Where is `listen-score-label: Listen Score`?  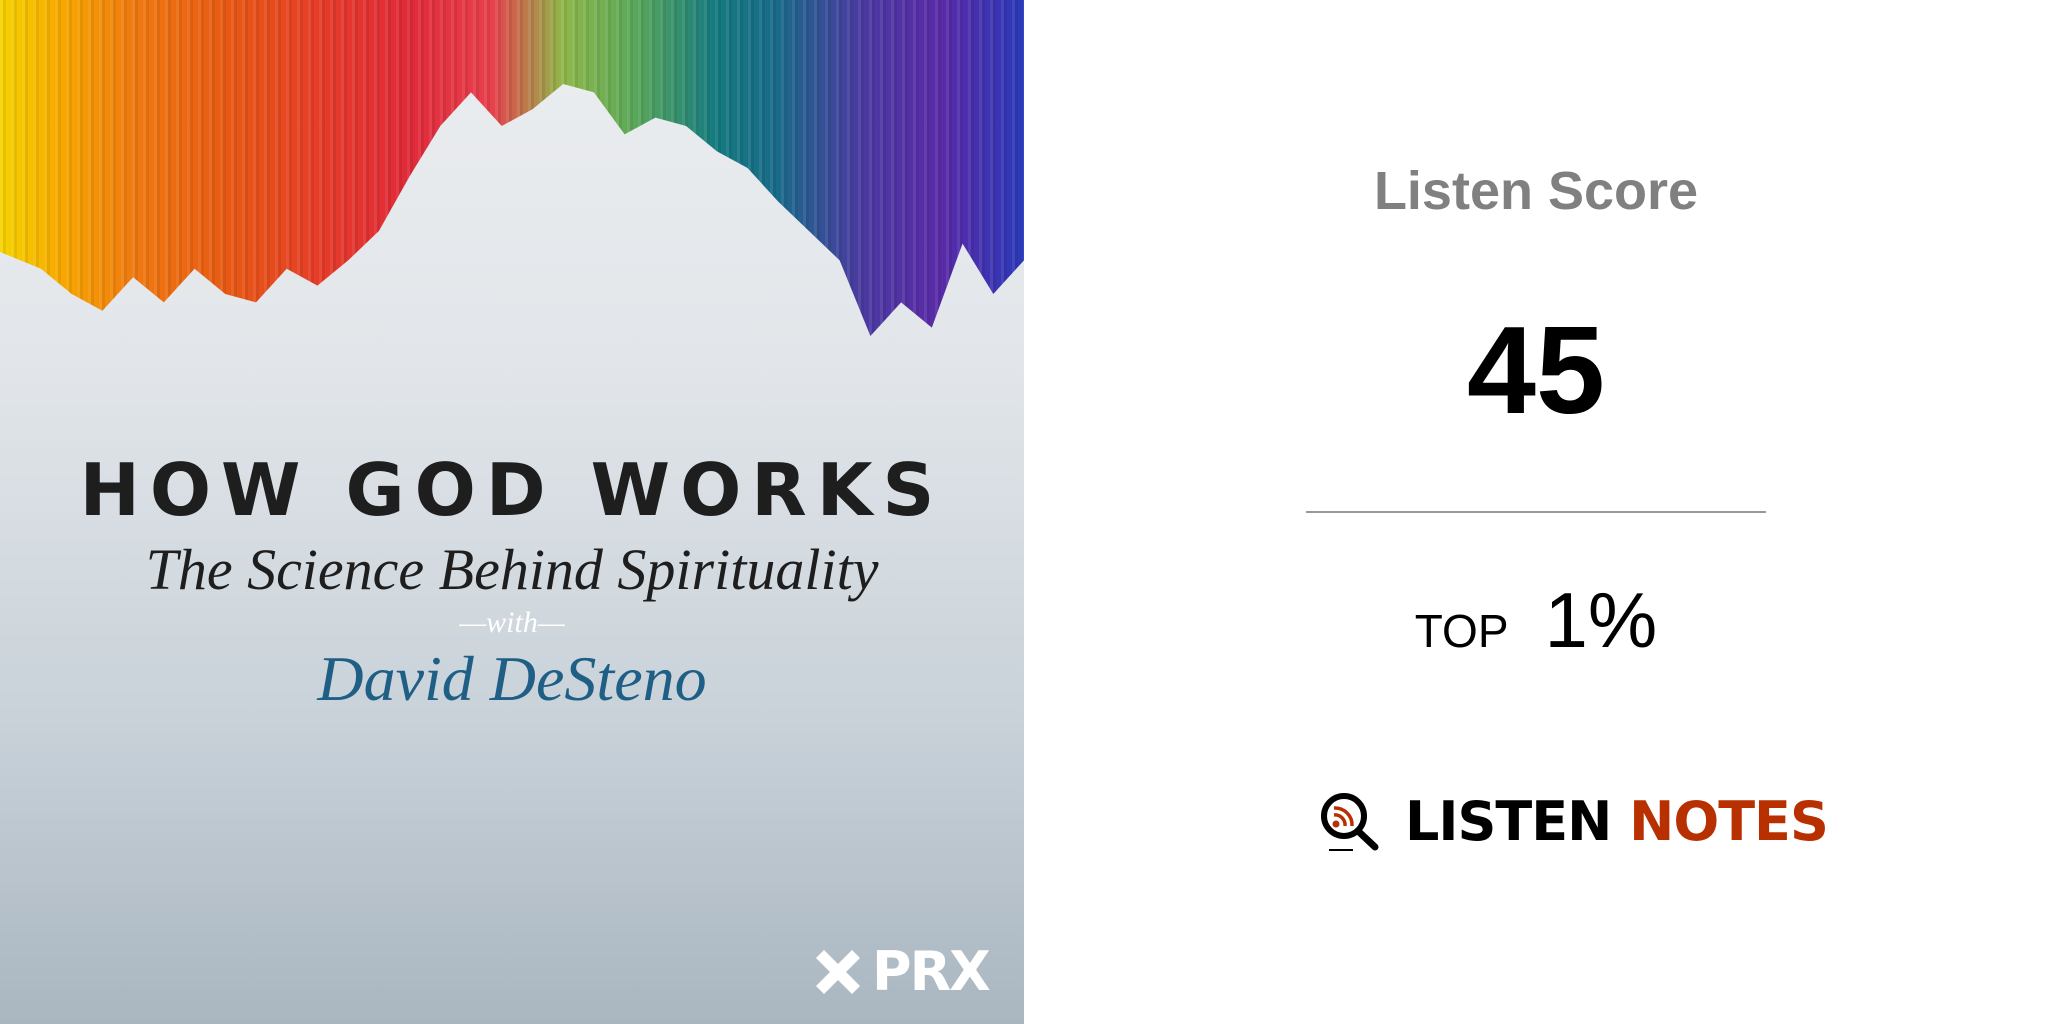 listen-score-label: Listen Score is located at coordinates (1536, 191).